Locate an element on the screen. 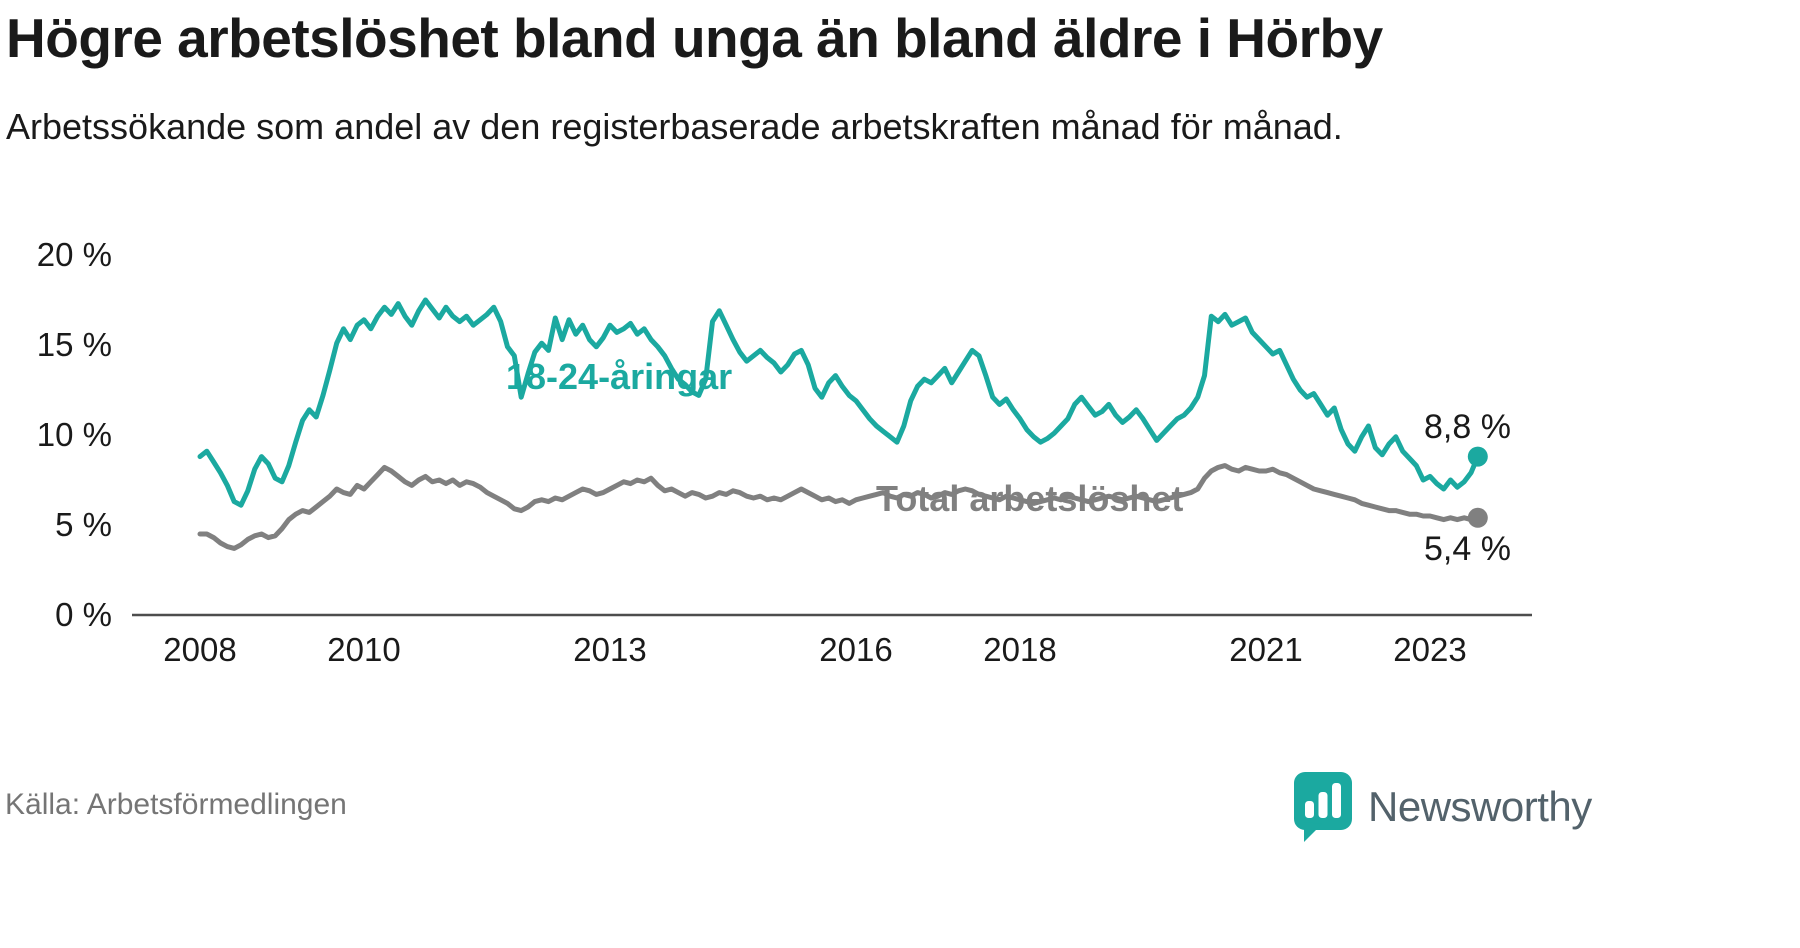  source-note: Källa: Arbetsförmedlingen is located at coordinates (176, 804).